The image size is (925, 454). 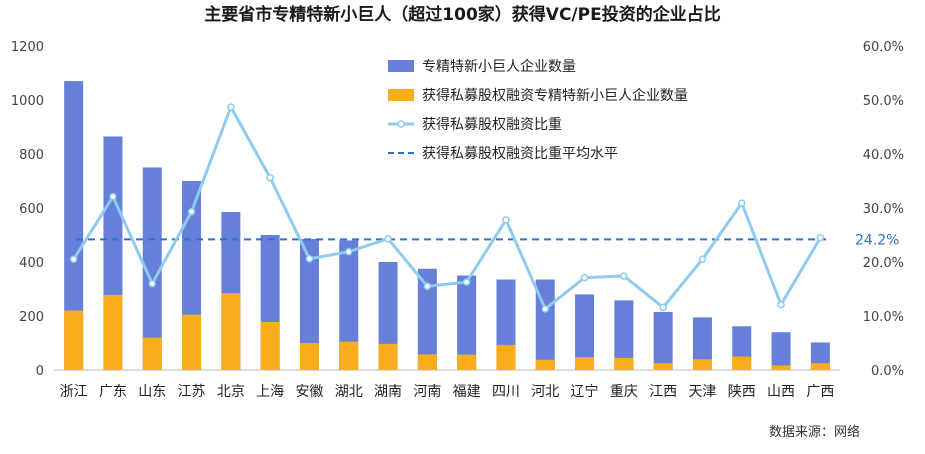 I want to click on right-y-tick-label: 30.0%, so click(x=883, y=209).